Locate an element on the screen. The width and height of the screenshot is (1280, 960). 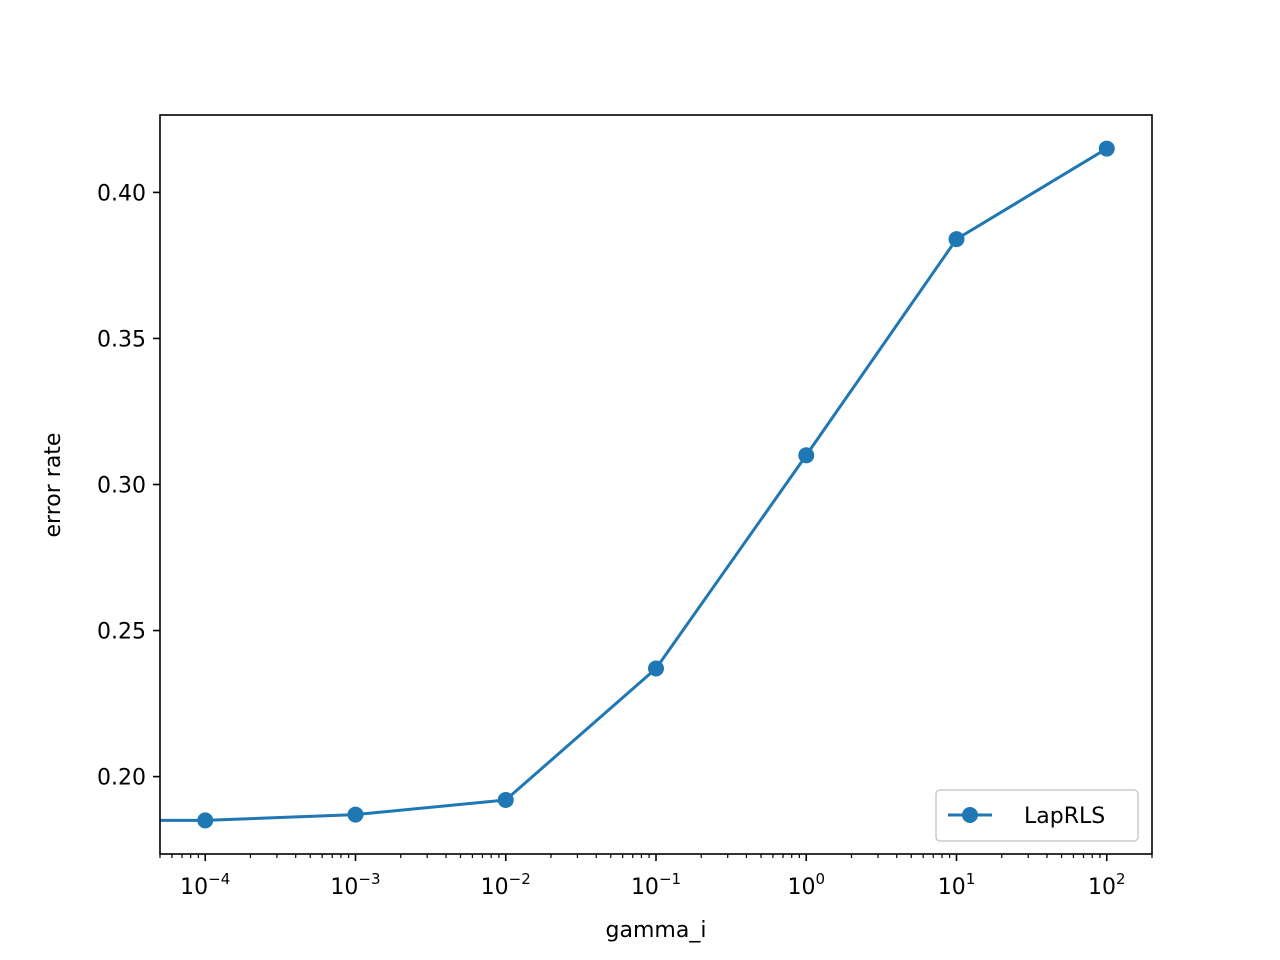
x-tick-label: 10⁻¹ is located at coordinates (656, 885).